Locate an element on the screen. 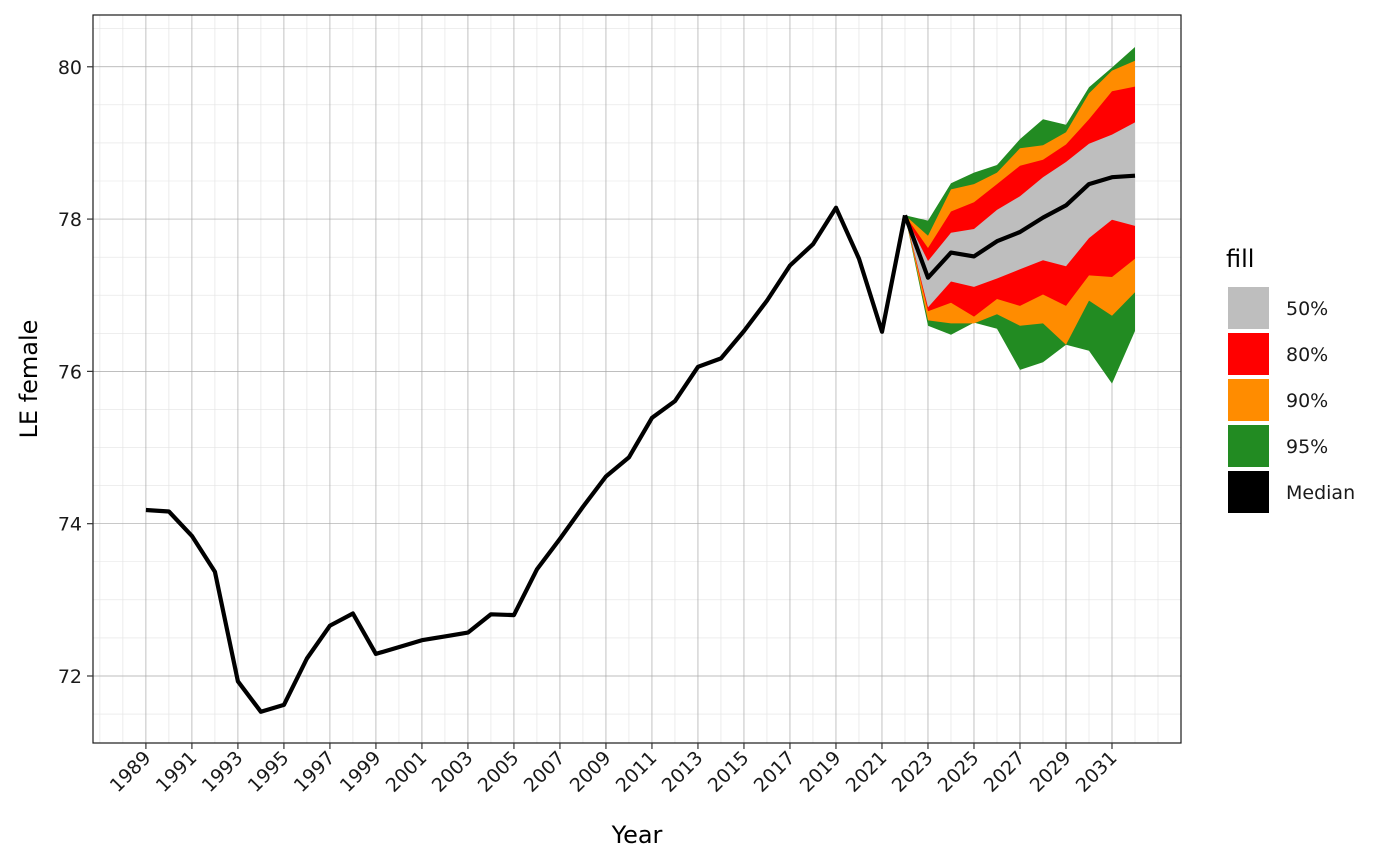 The height and width of the screenshot is (865, 1400). median-series-line is located at coordinates (1019, 226).